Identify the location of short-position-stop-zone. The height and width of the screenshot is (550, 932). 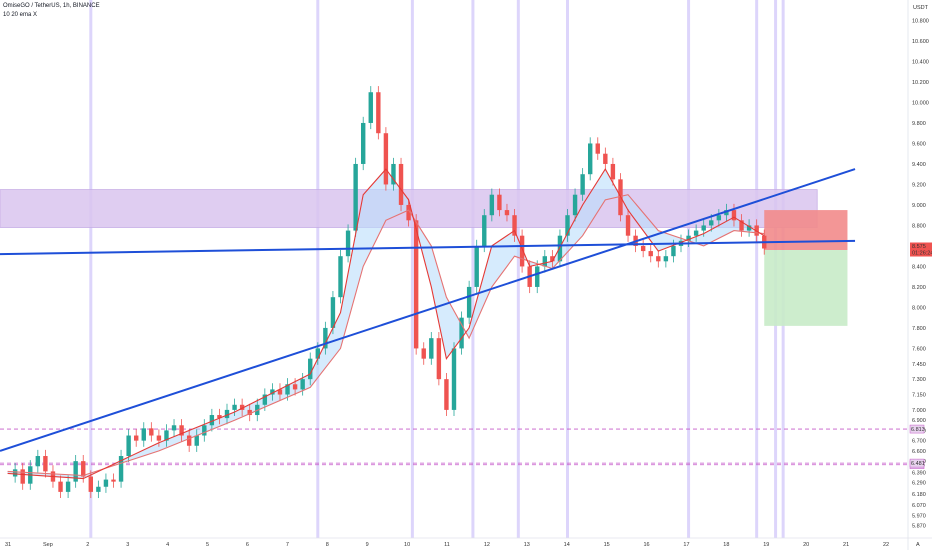
(806, 230).